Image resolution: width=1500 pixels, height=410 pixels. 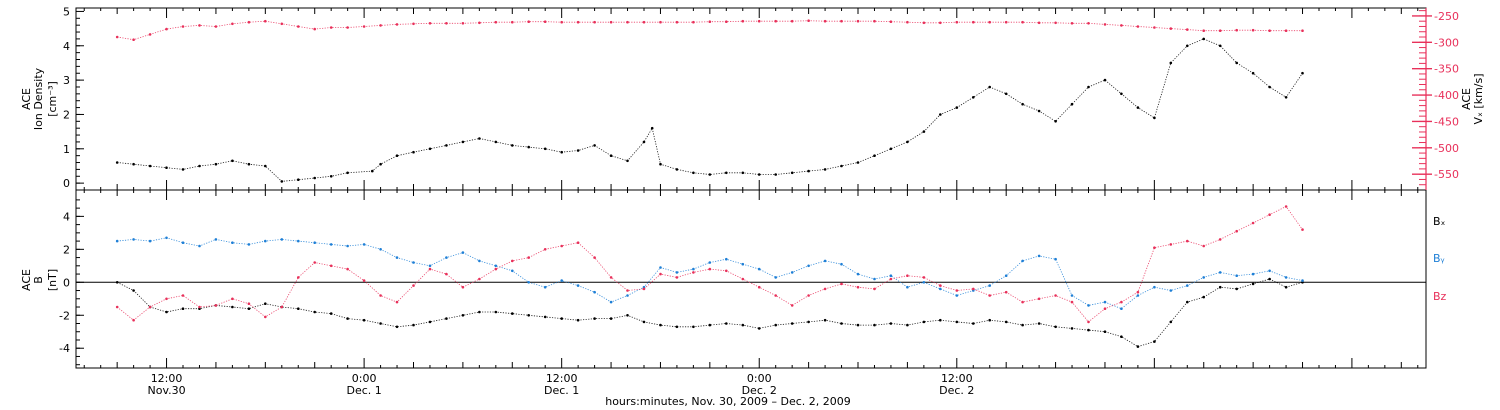 I want to click on bx-trace, so click(x=710, y=313).